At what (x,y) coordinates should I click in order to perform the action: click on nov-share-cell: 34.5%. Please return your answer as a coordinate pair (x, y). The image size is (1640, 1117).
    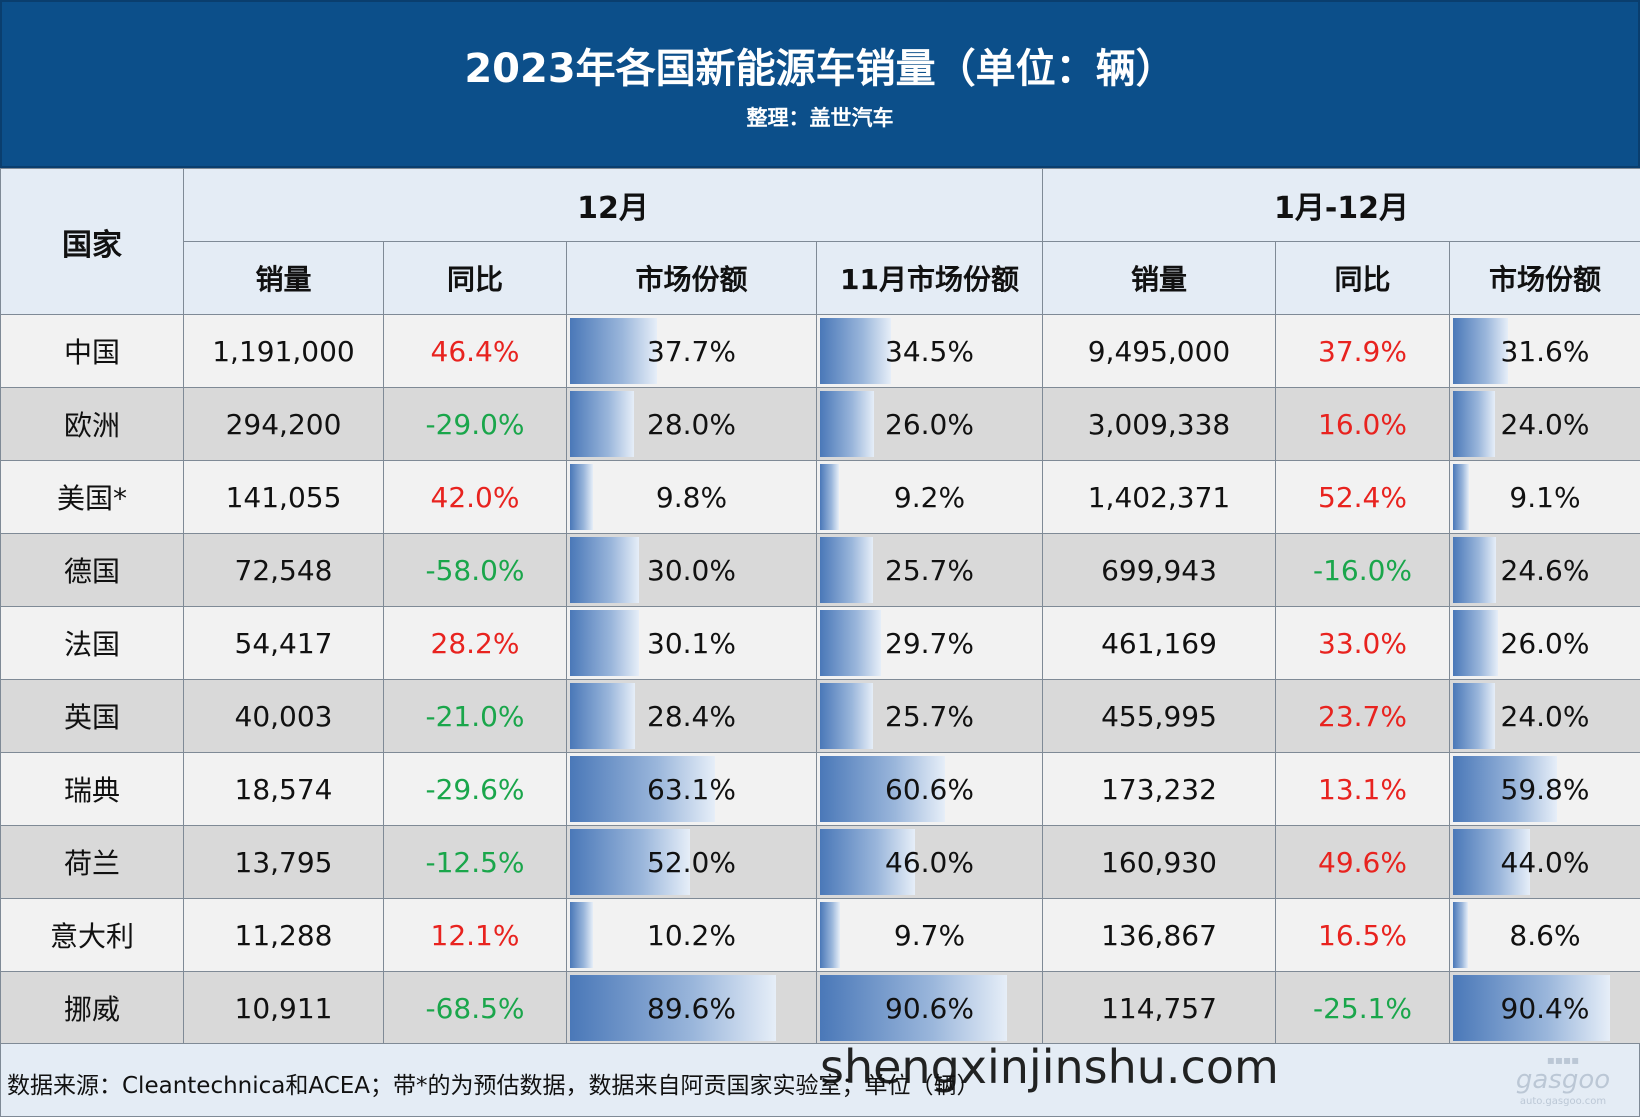
    Looking at the image, I should click on (929, 351).